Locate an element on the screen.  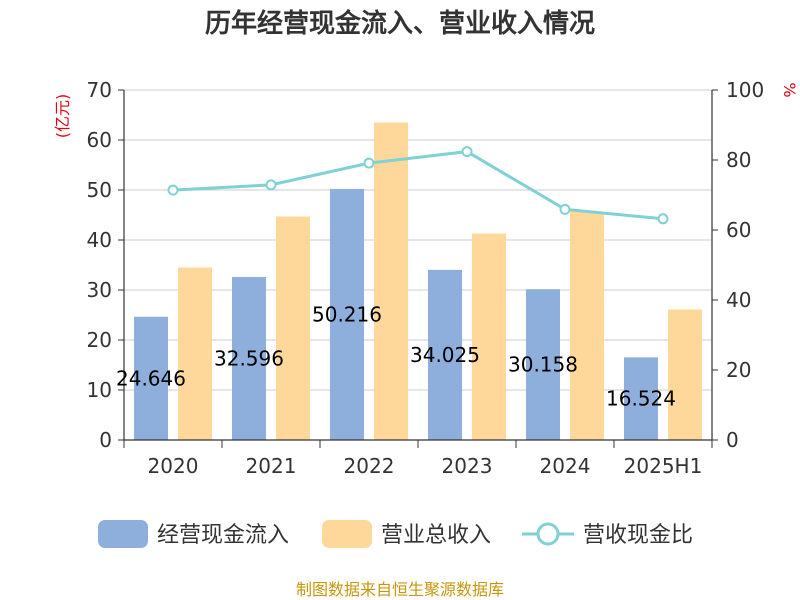
y-left-tick-label: 40 is located at coordinates (99, 240).